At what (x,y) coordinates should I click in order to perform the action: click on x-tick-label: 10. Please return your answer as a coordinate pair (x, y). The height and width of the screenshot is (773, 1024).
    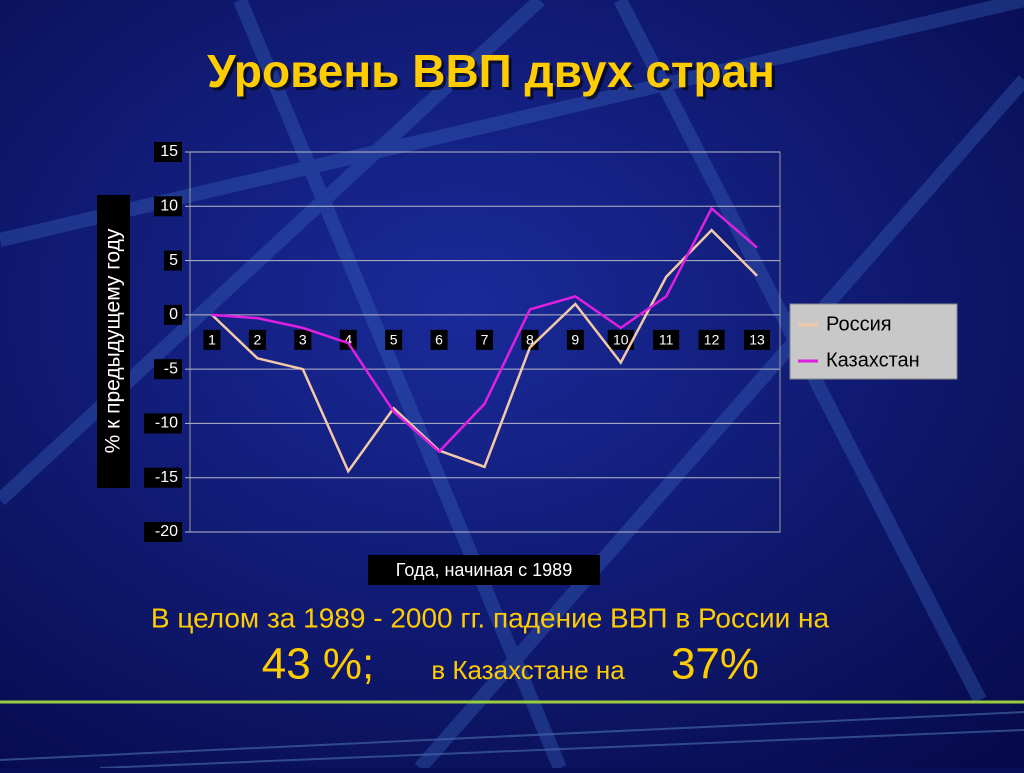
    Looking at the image, I should click on (621, 340).